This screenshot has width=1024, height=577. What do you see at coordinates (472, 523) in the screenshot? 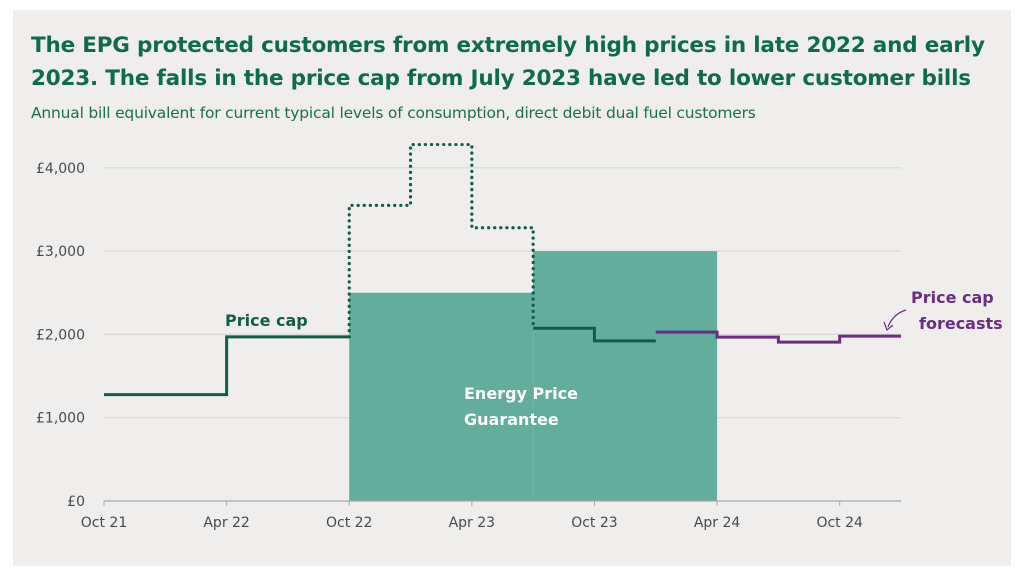
I see `x-tick-label: Apr 23` at bounding box center [472, 523].